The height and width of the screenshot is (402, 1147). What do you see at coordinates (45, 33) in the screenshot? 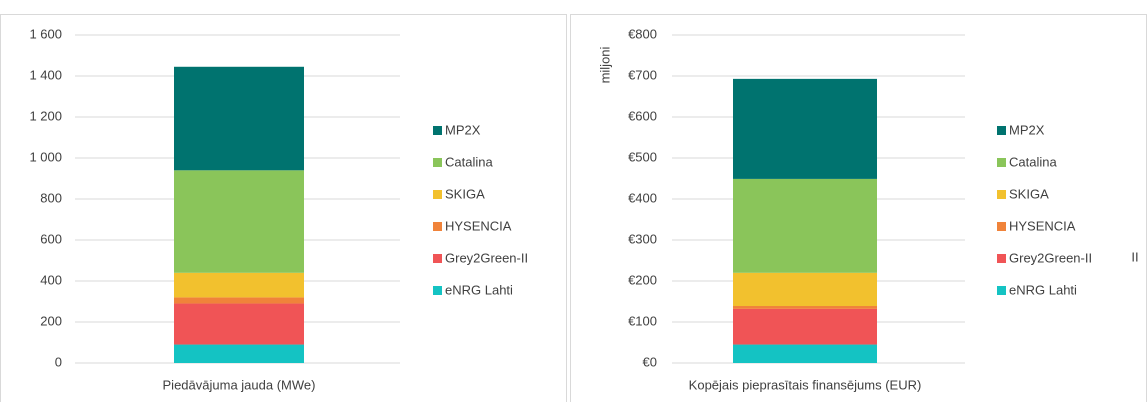
I see `y-tick-label: 1 600` at bounding box center [45, 33].